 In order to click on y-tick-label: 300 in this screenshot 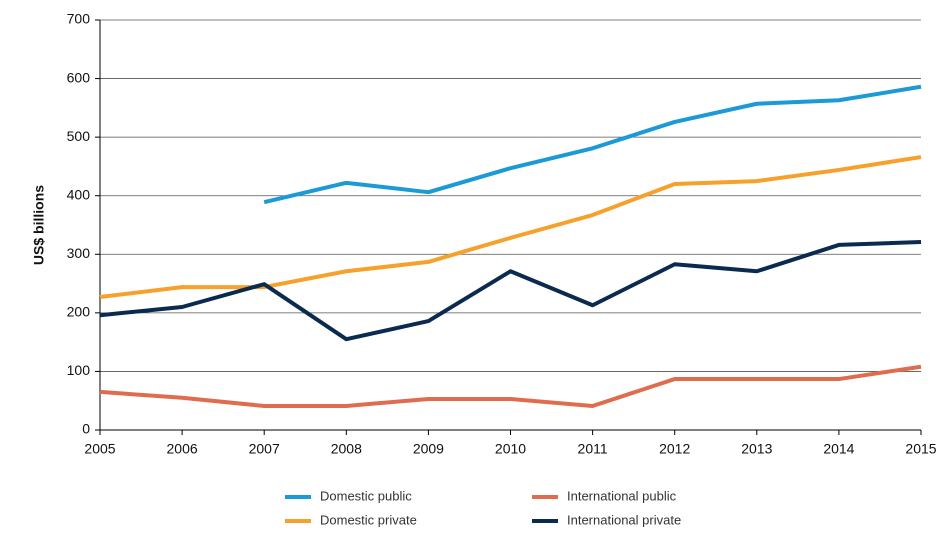, I will do `click(79, 253)`.